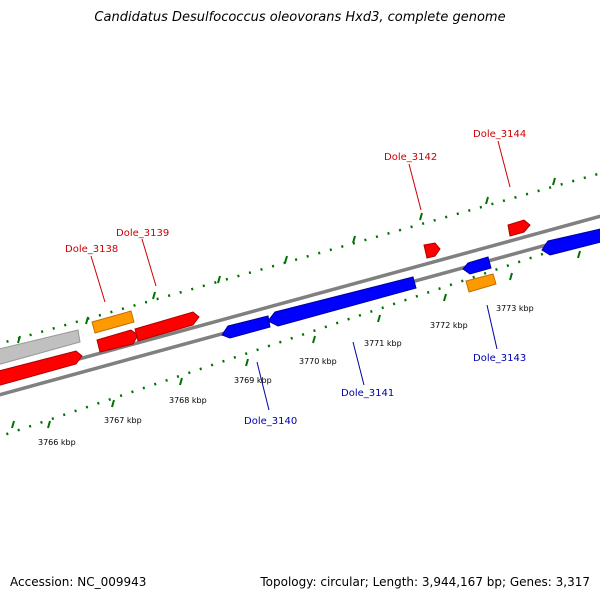 This screenshot has height=600, width=600. Describe the element at coordinates (188, 400) in the screenshot. I see `scale-label: 3768 kbp` at that location.